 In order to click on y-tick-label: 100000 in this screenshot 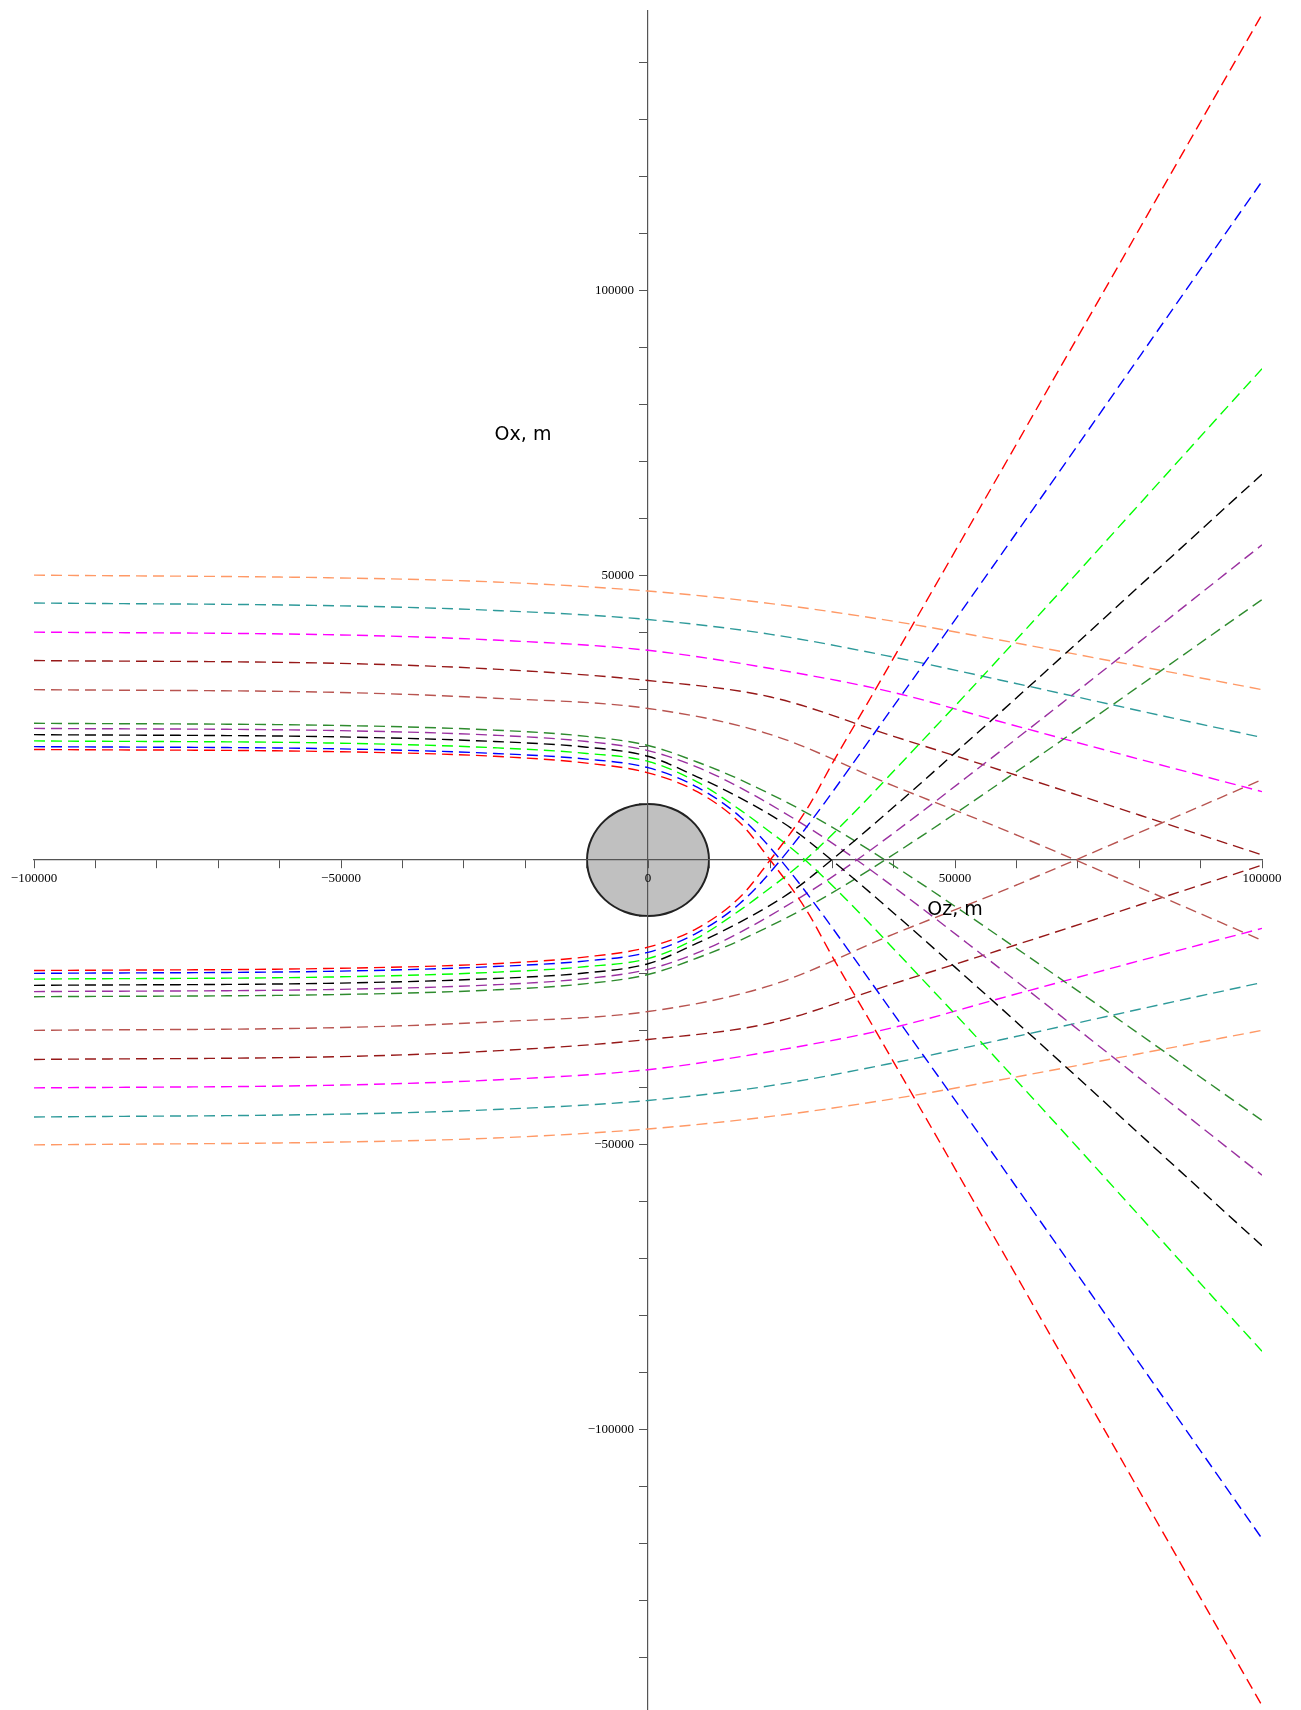, I will do `click(614, 289)`.